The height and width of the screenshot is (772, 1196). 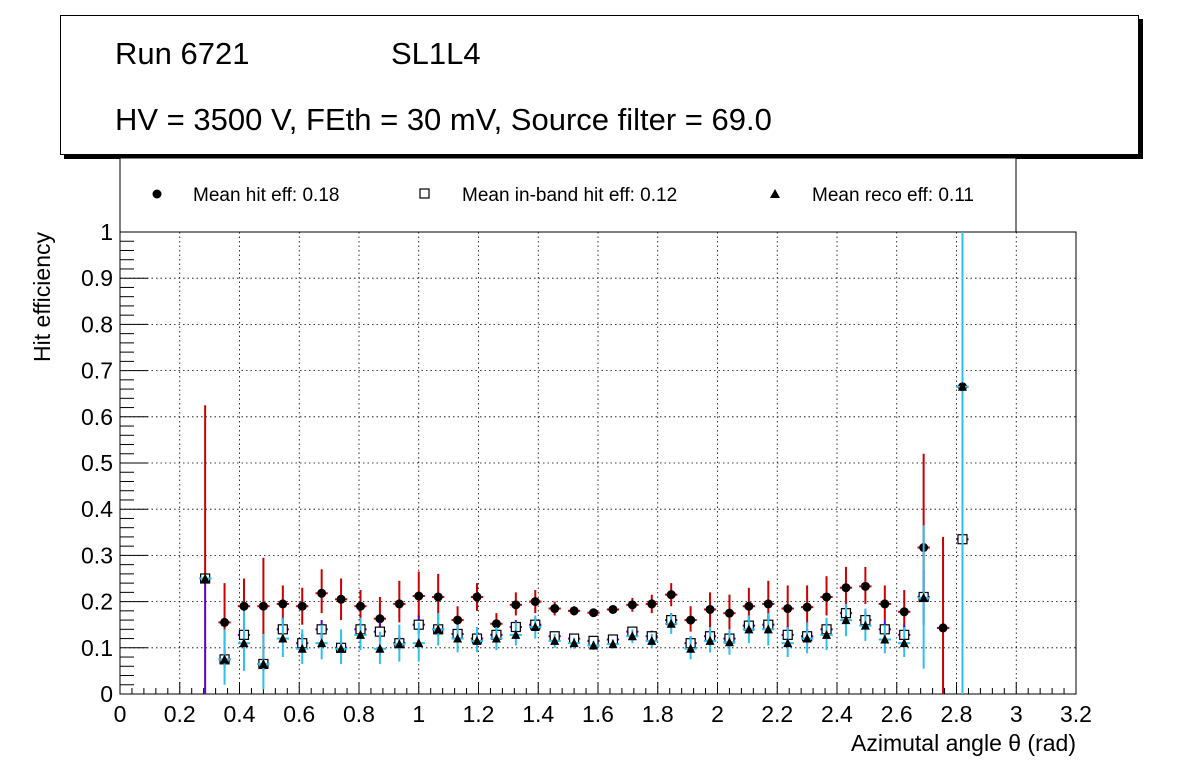 What do you see at coordinates (97, 278) in the screenshot?
I see `y-tick-label: 0.9` at bounding box center [97, 278].